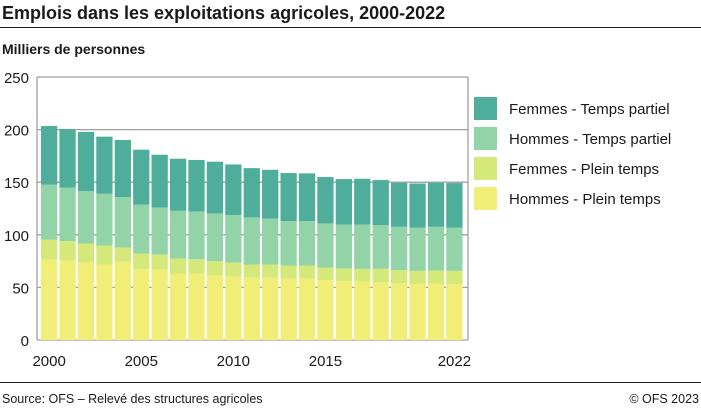  Describe the element at coordinates (589, 109) in the screenshot. I see `legend-label: Femmes - Temps partiel` at that location.